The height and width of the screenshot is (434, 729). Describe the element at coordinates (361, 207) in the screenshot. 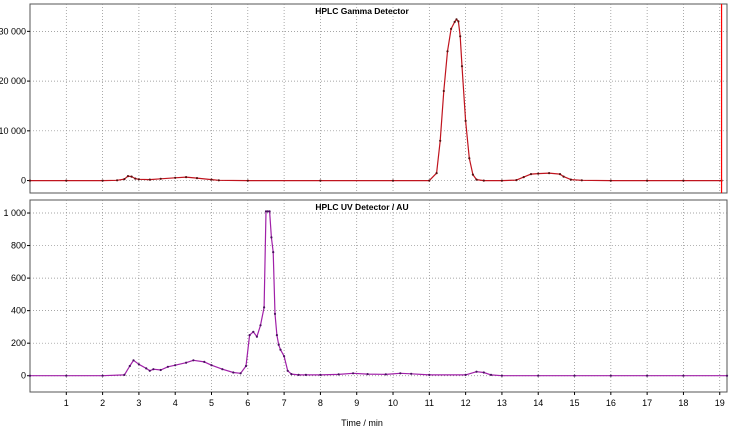

I see `uv-panel-title: HPLC UV Detector / AU` at that location.